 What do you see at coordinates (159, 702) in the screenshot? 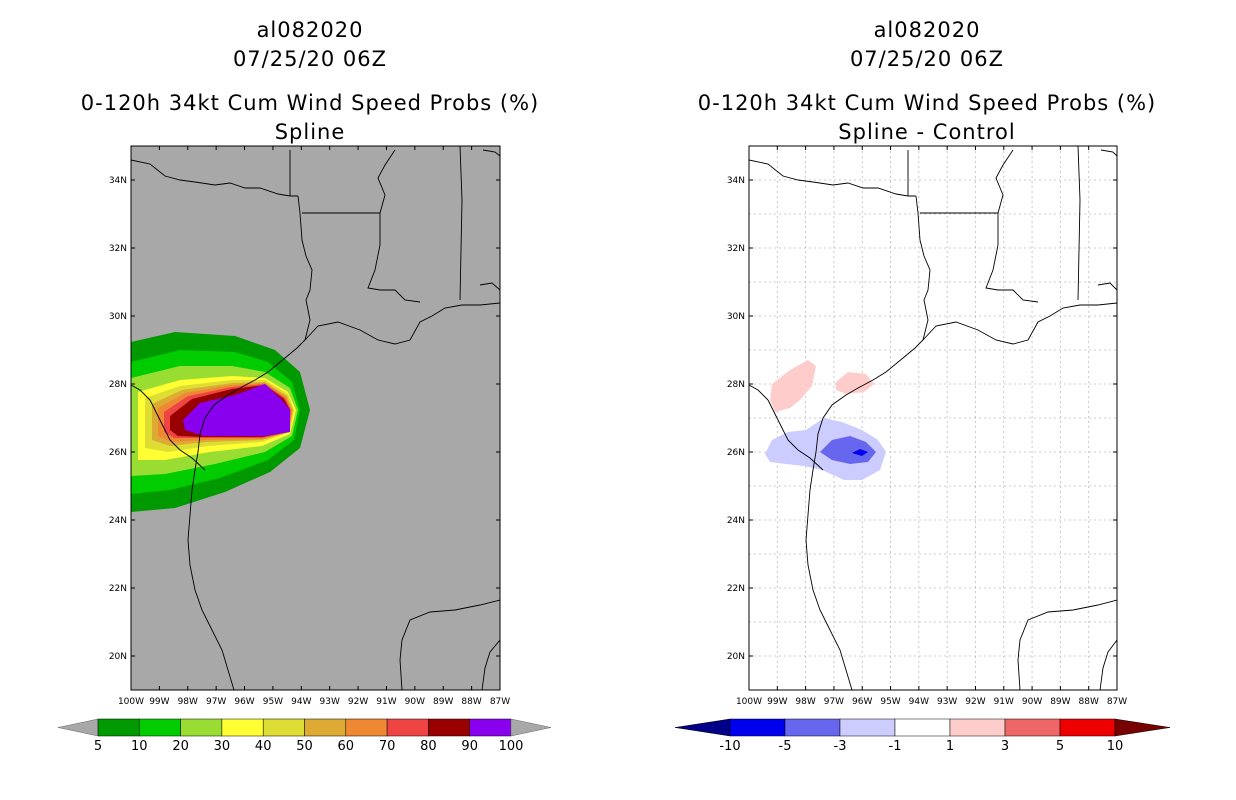
I see `left-lon-label: 99W` at bounding box center [159, 702].